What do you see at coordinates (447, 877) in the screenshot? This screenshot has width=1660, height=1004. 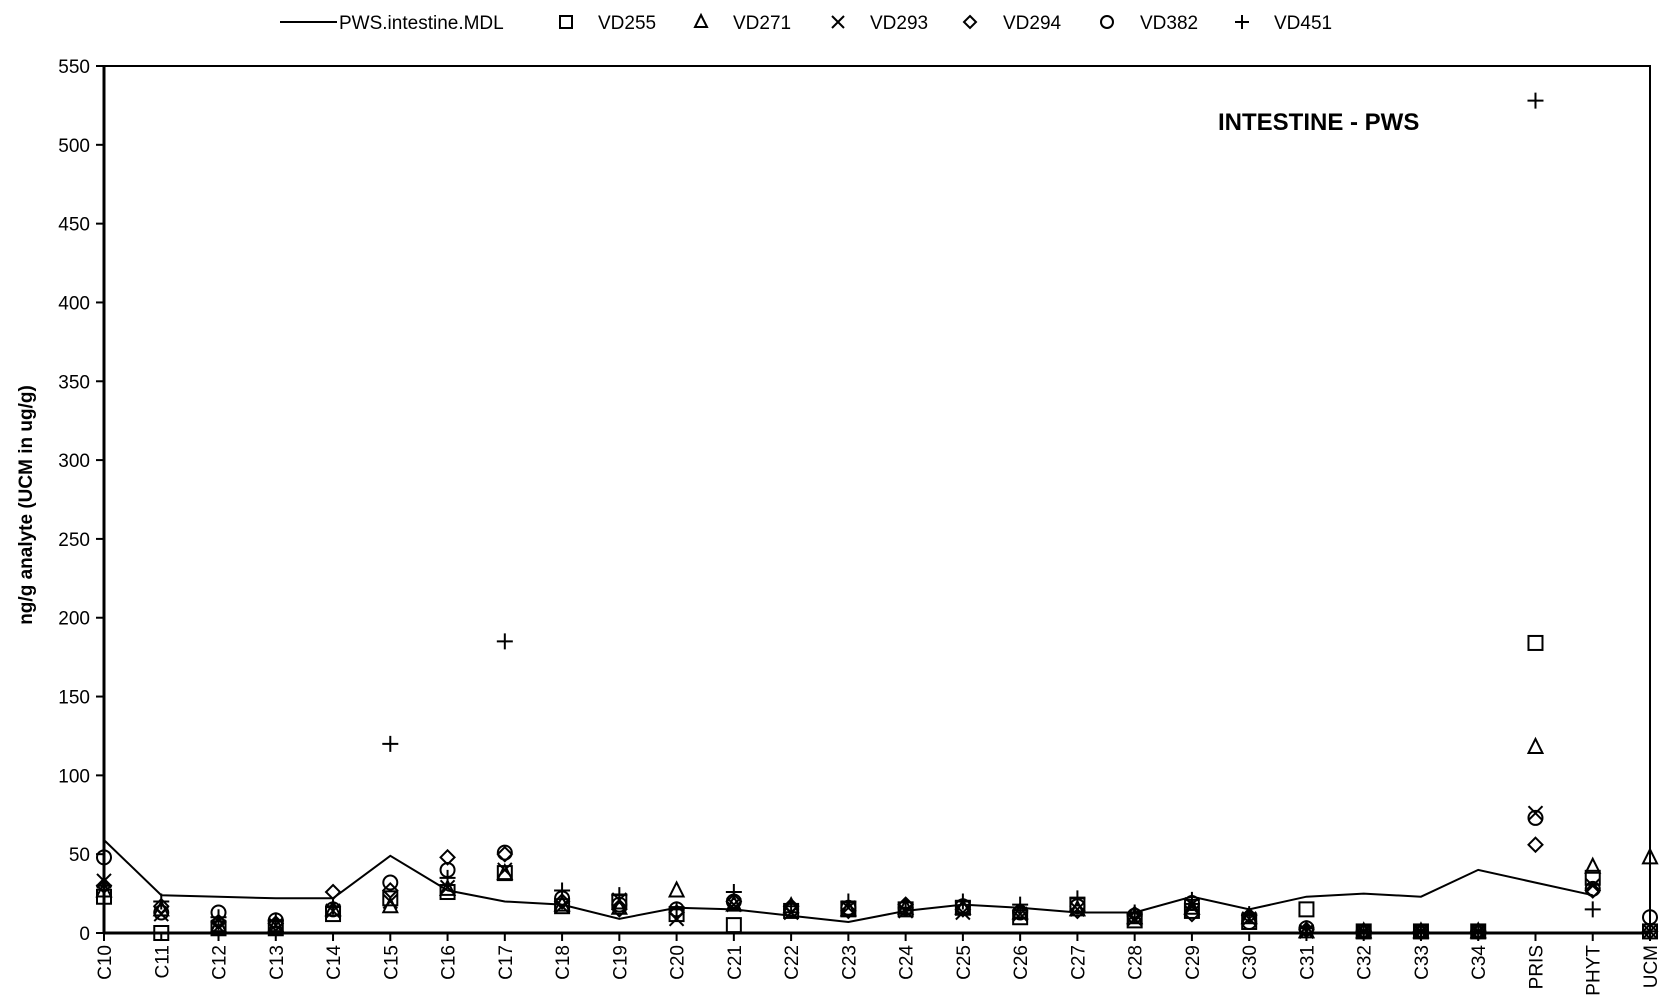 I see `data-point-vd451-c16` at bounding box center [447, 877].